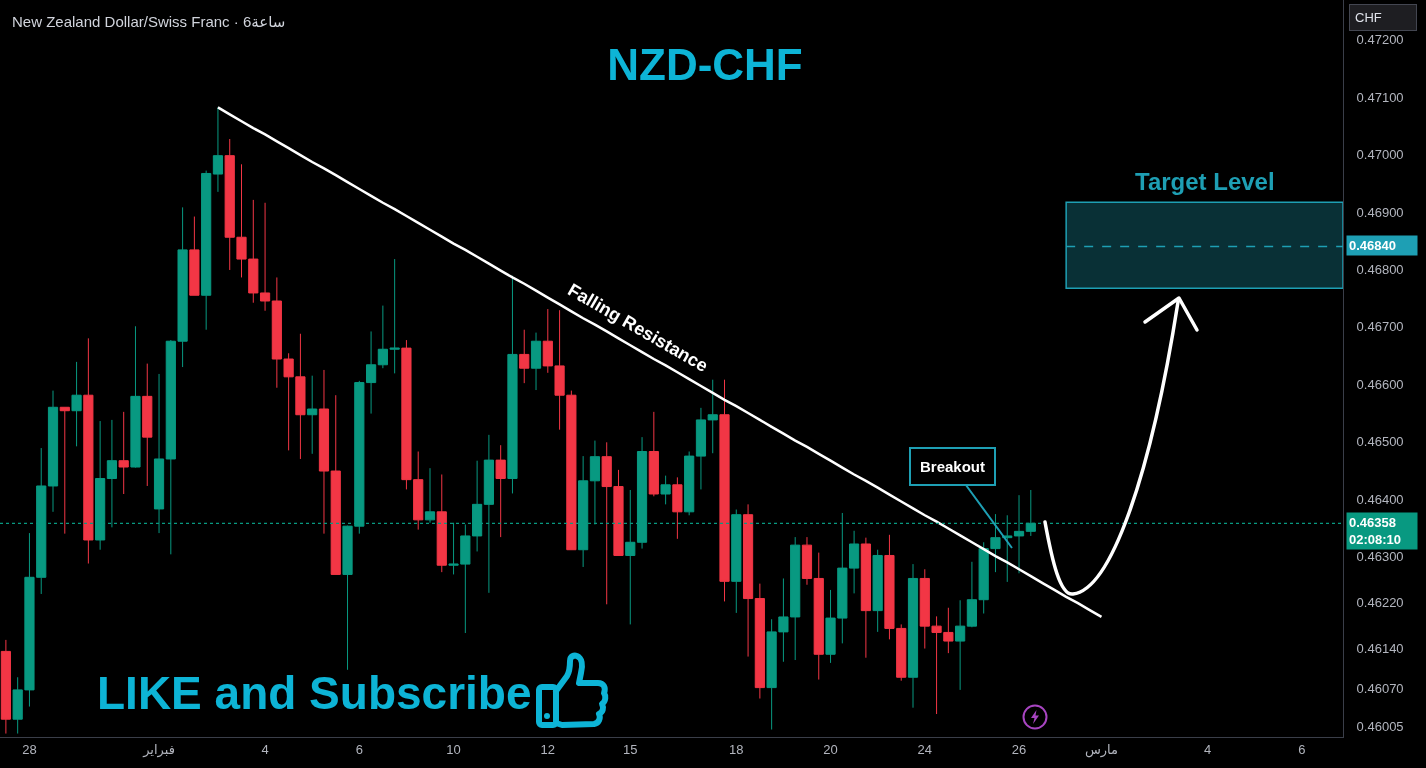 This screenshot has width=1426, height=768. Describe the element at coordinates (1375, 531) in the screenshot. I see `ref-line-label: 0.46358 02:08:10` at that location.